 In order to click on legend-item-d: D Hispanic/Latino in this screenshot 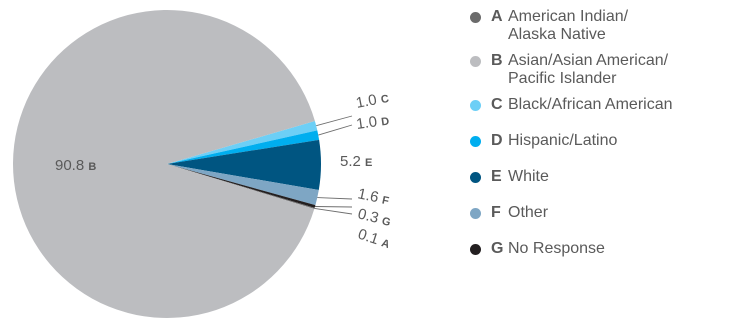, I will do `click(571, 141)`.